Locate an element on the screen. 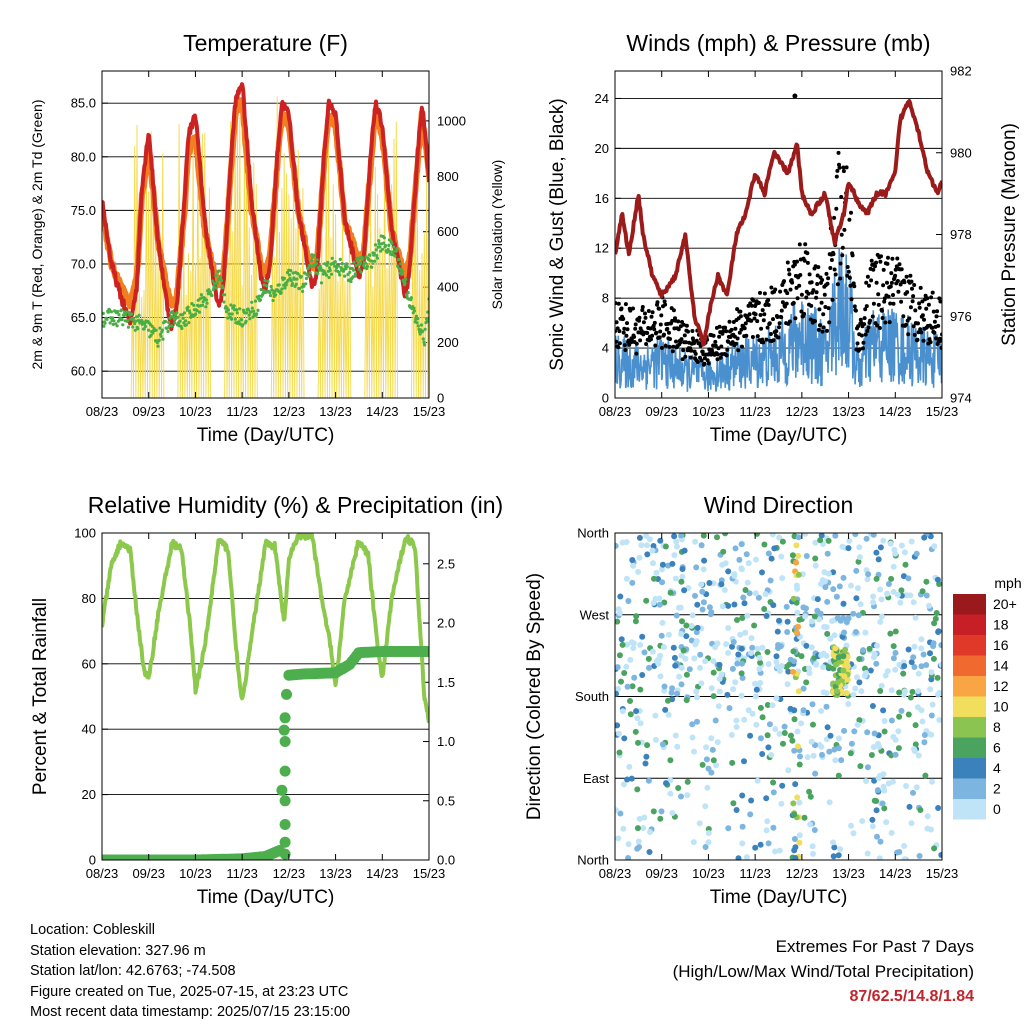  y2-tick-label: 980 is located at coordinates (961, 152).